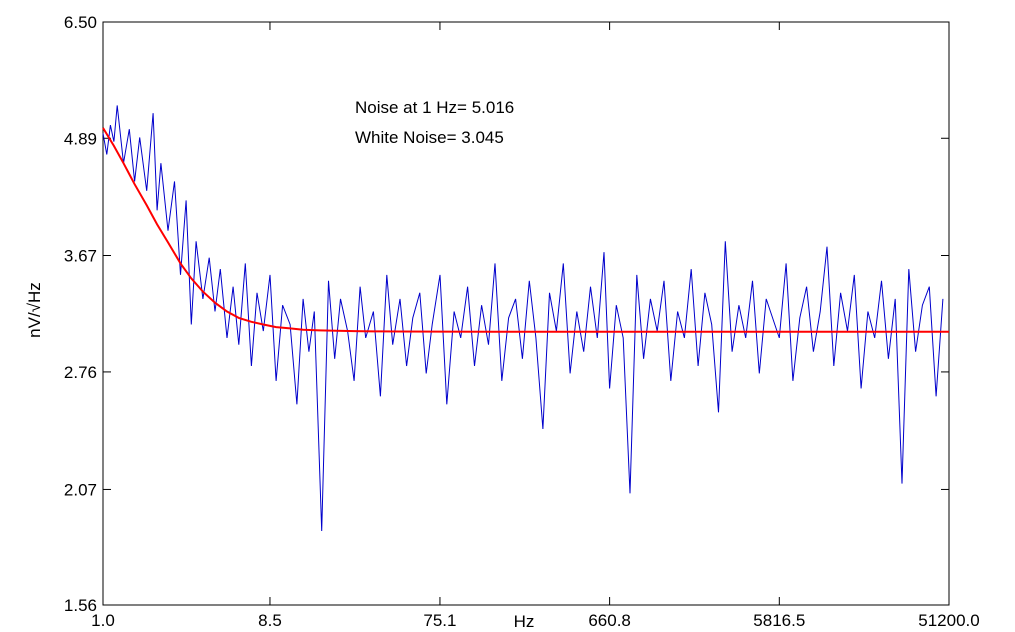 This screenshot has width=1015, height=632. Describe the element at coordinates (80, 314) in the screenshot. I see `y-tick-labels: 1.56 2.07 2.76 3.67 4.89 6.50` at that location.